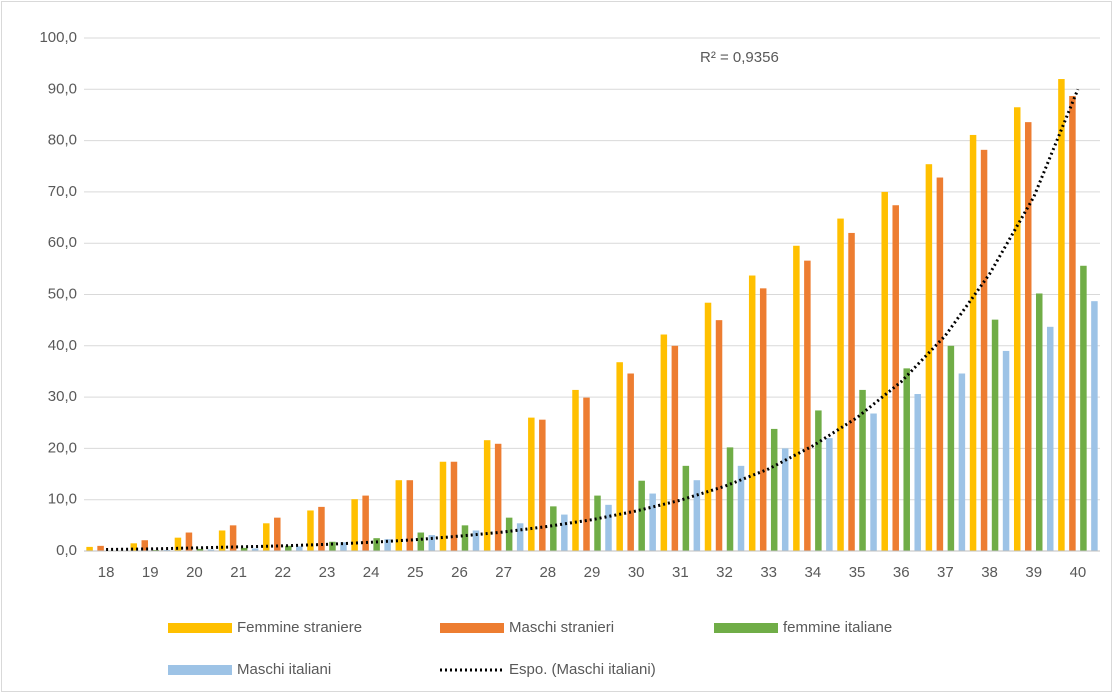  Describe the element at coordinates (739, 57) in the screenshot. I see `r-squared-label: R² = 0,9356` at that location.